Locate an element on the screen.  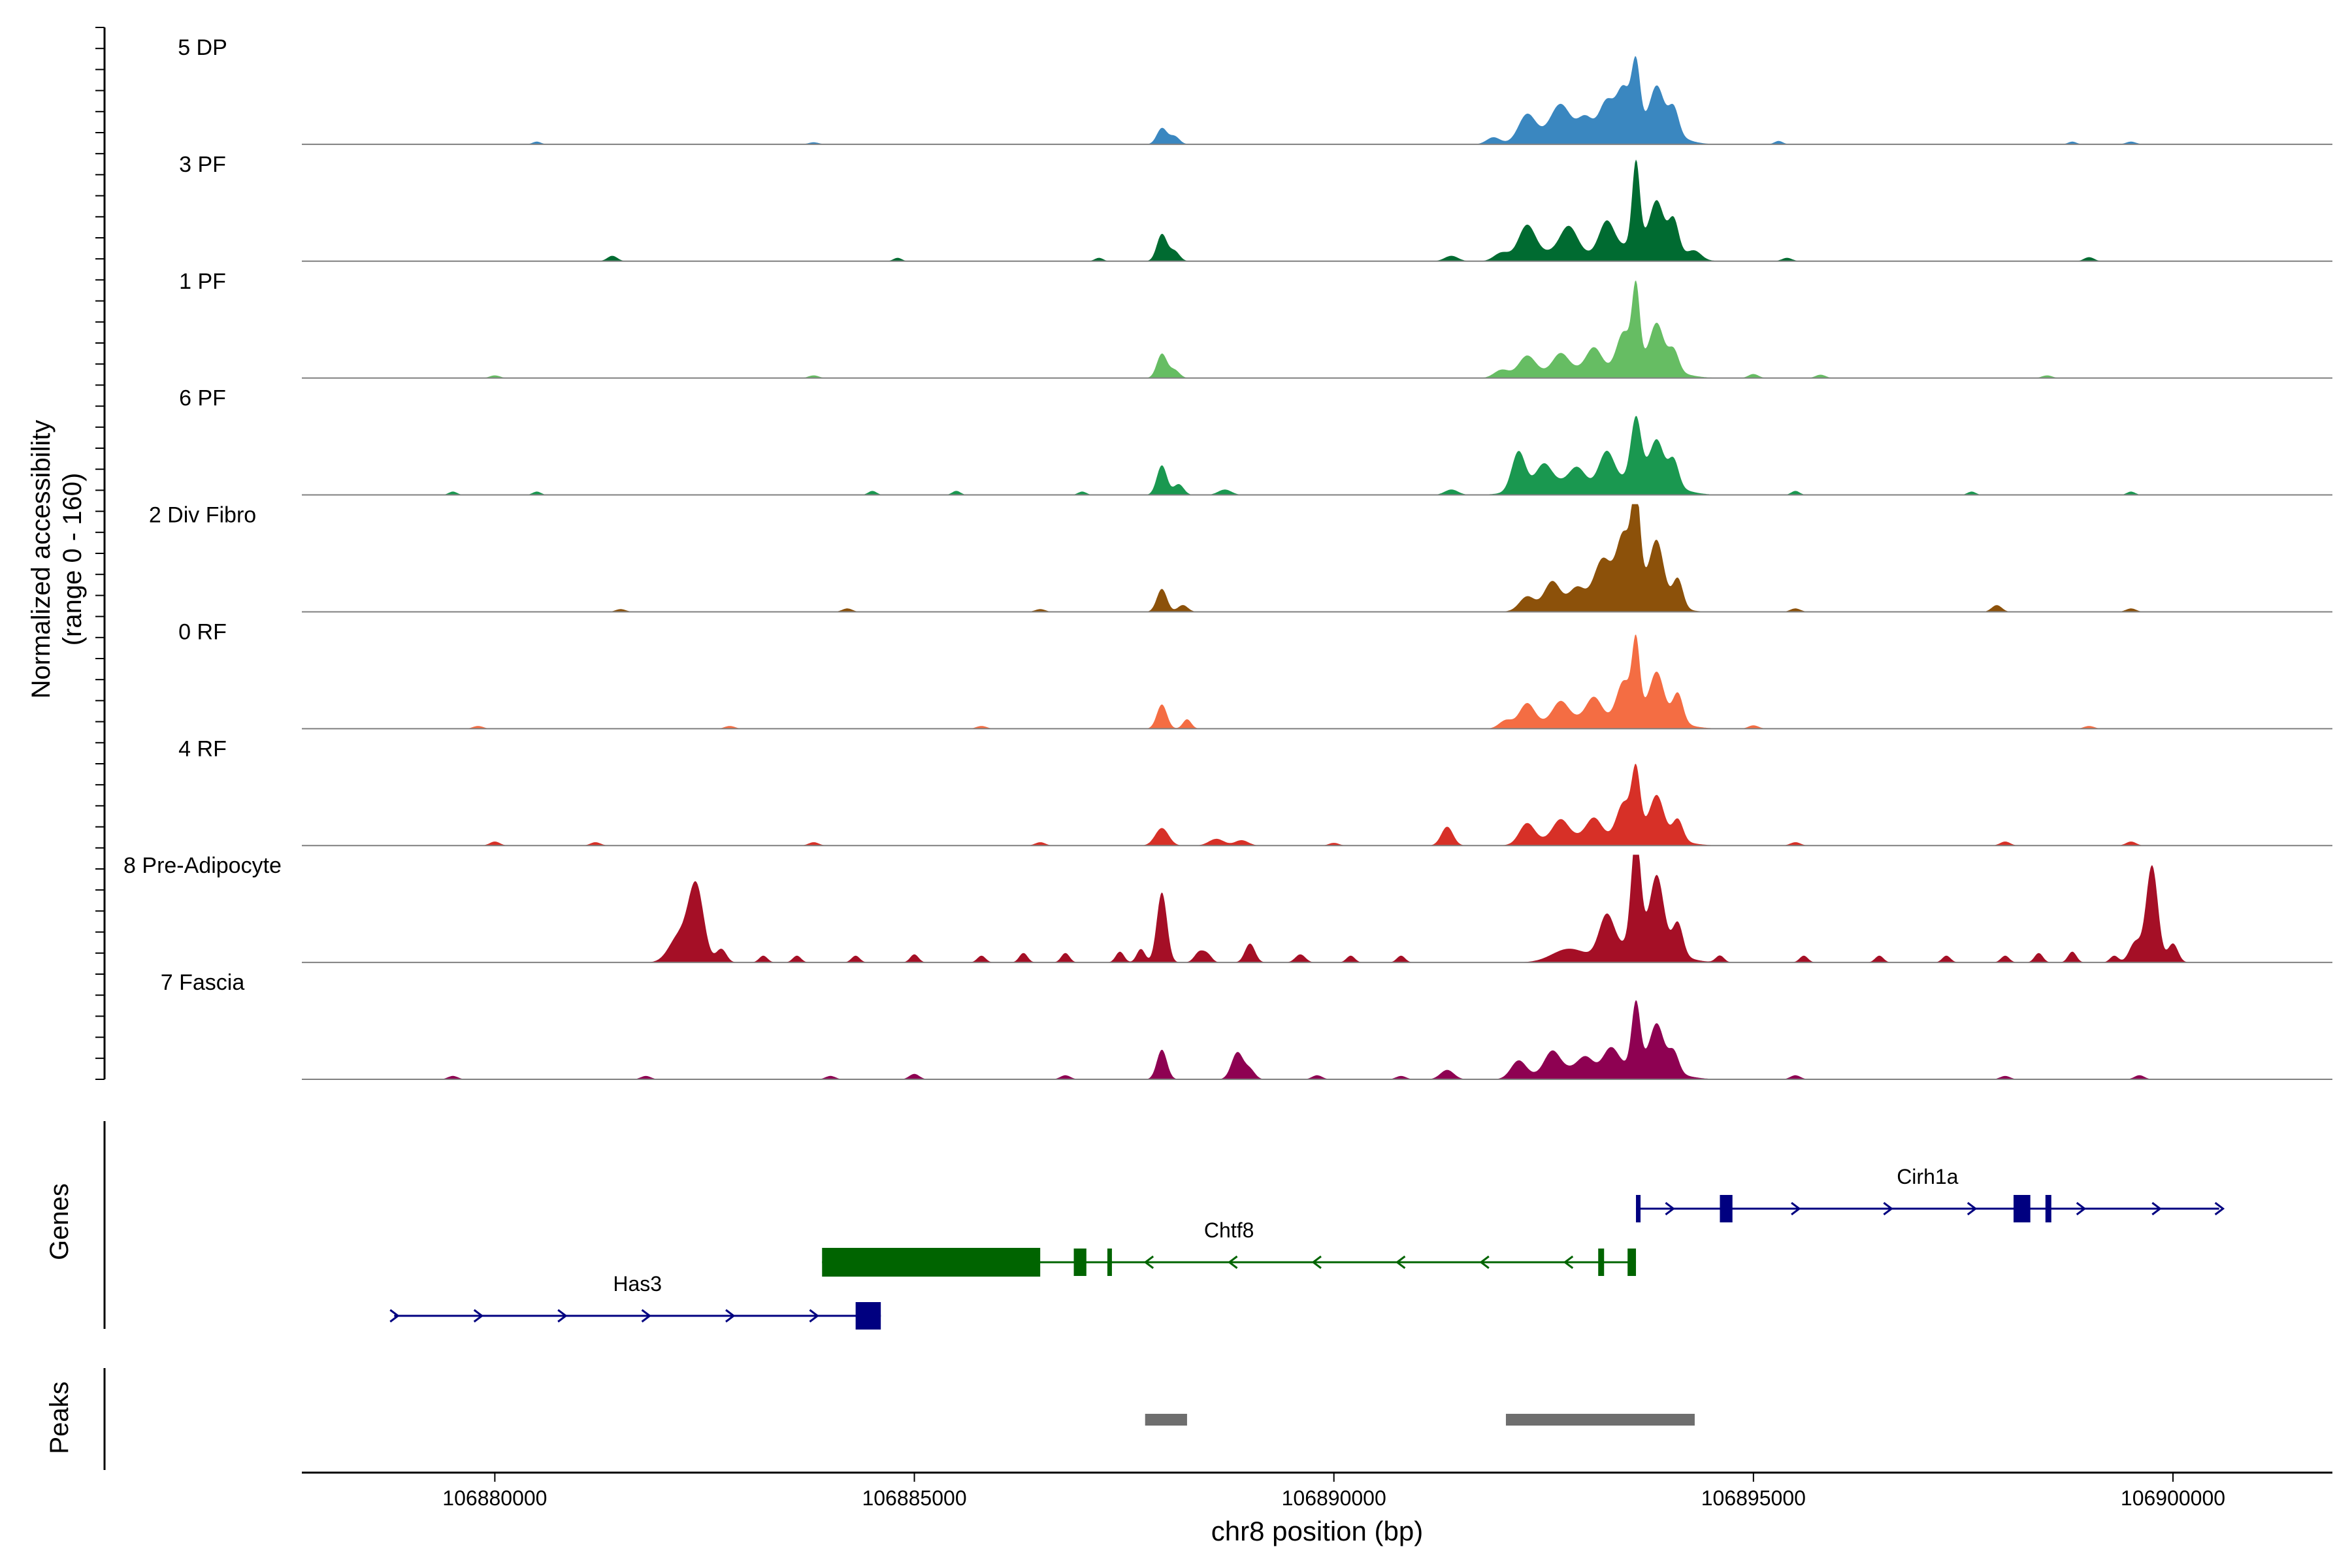
track-label-7: 8 Pre-Adipocyte is located at coordinates (202, 865).